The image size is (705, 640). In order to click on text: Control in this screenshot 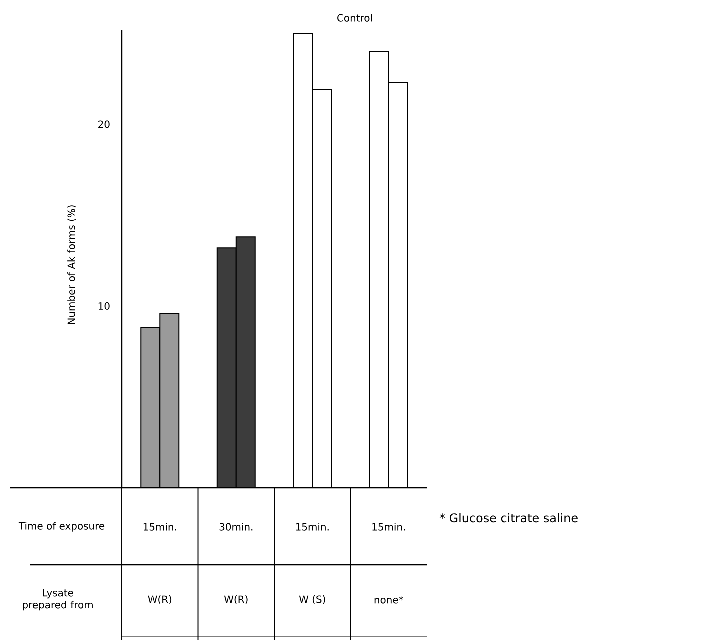, I will do `click(355, 18)`.